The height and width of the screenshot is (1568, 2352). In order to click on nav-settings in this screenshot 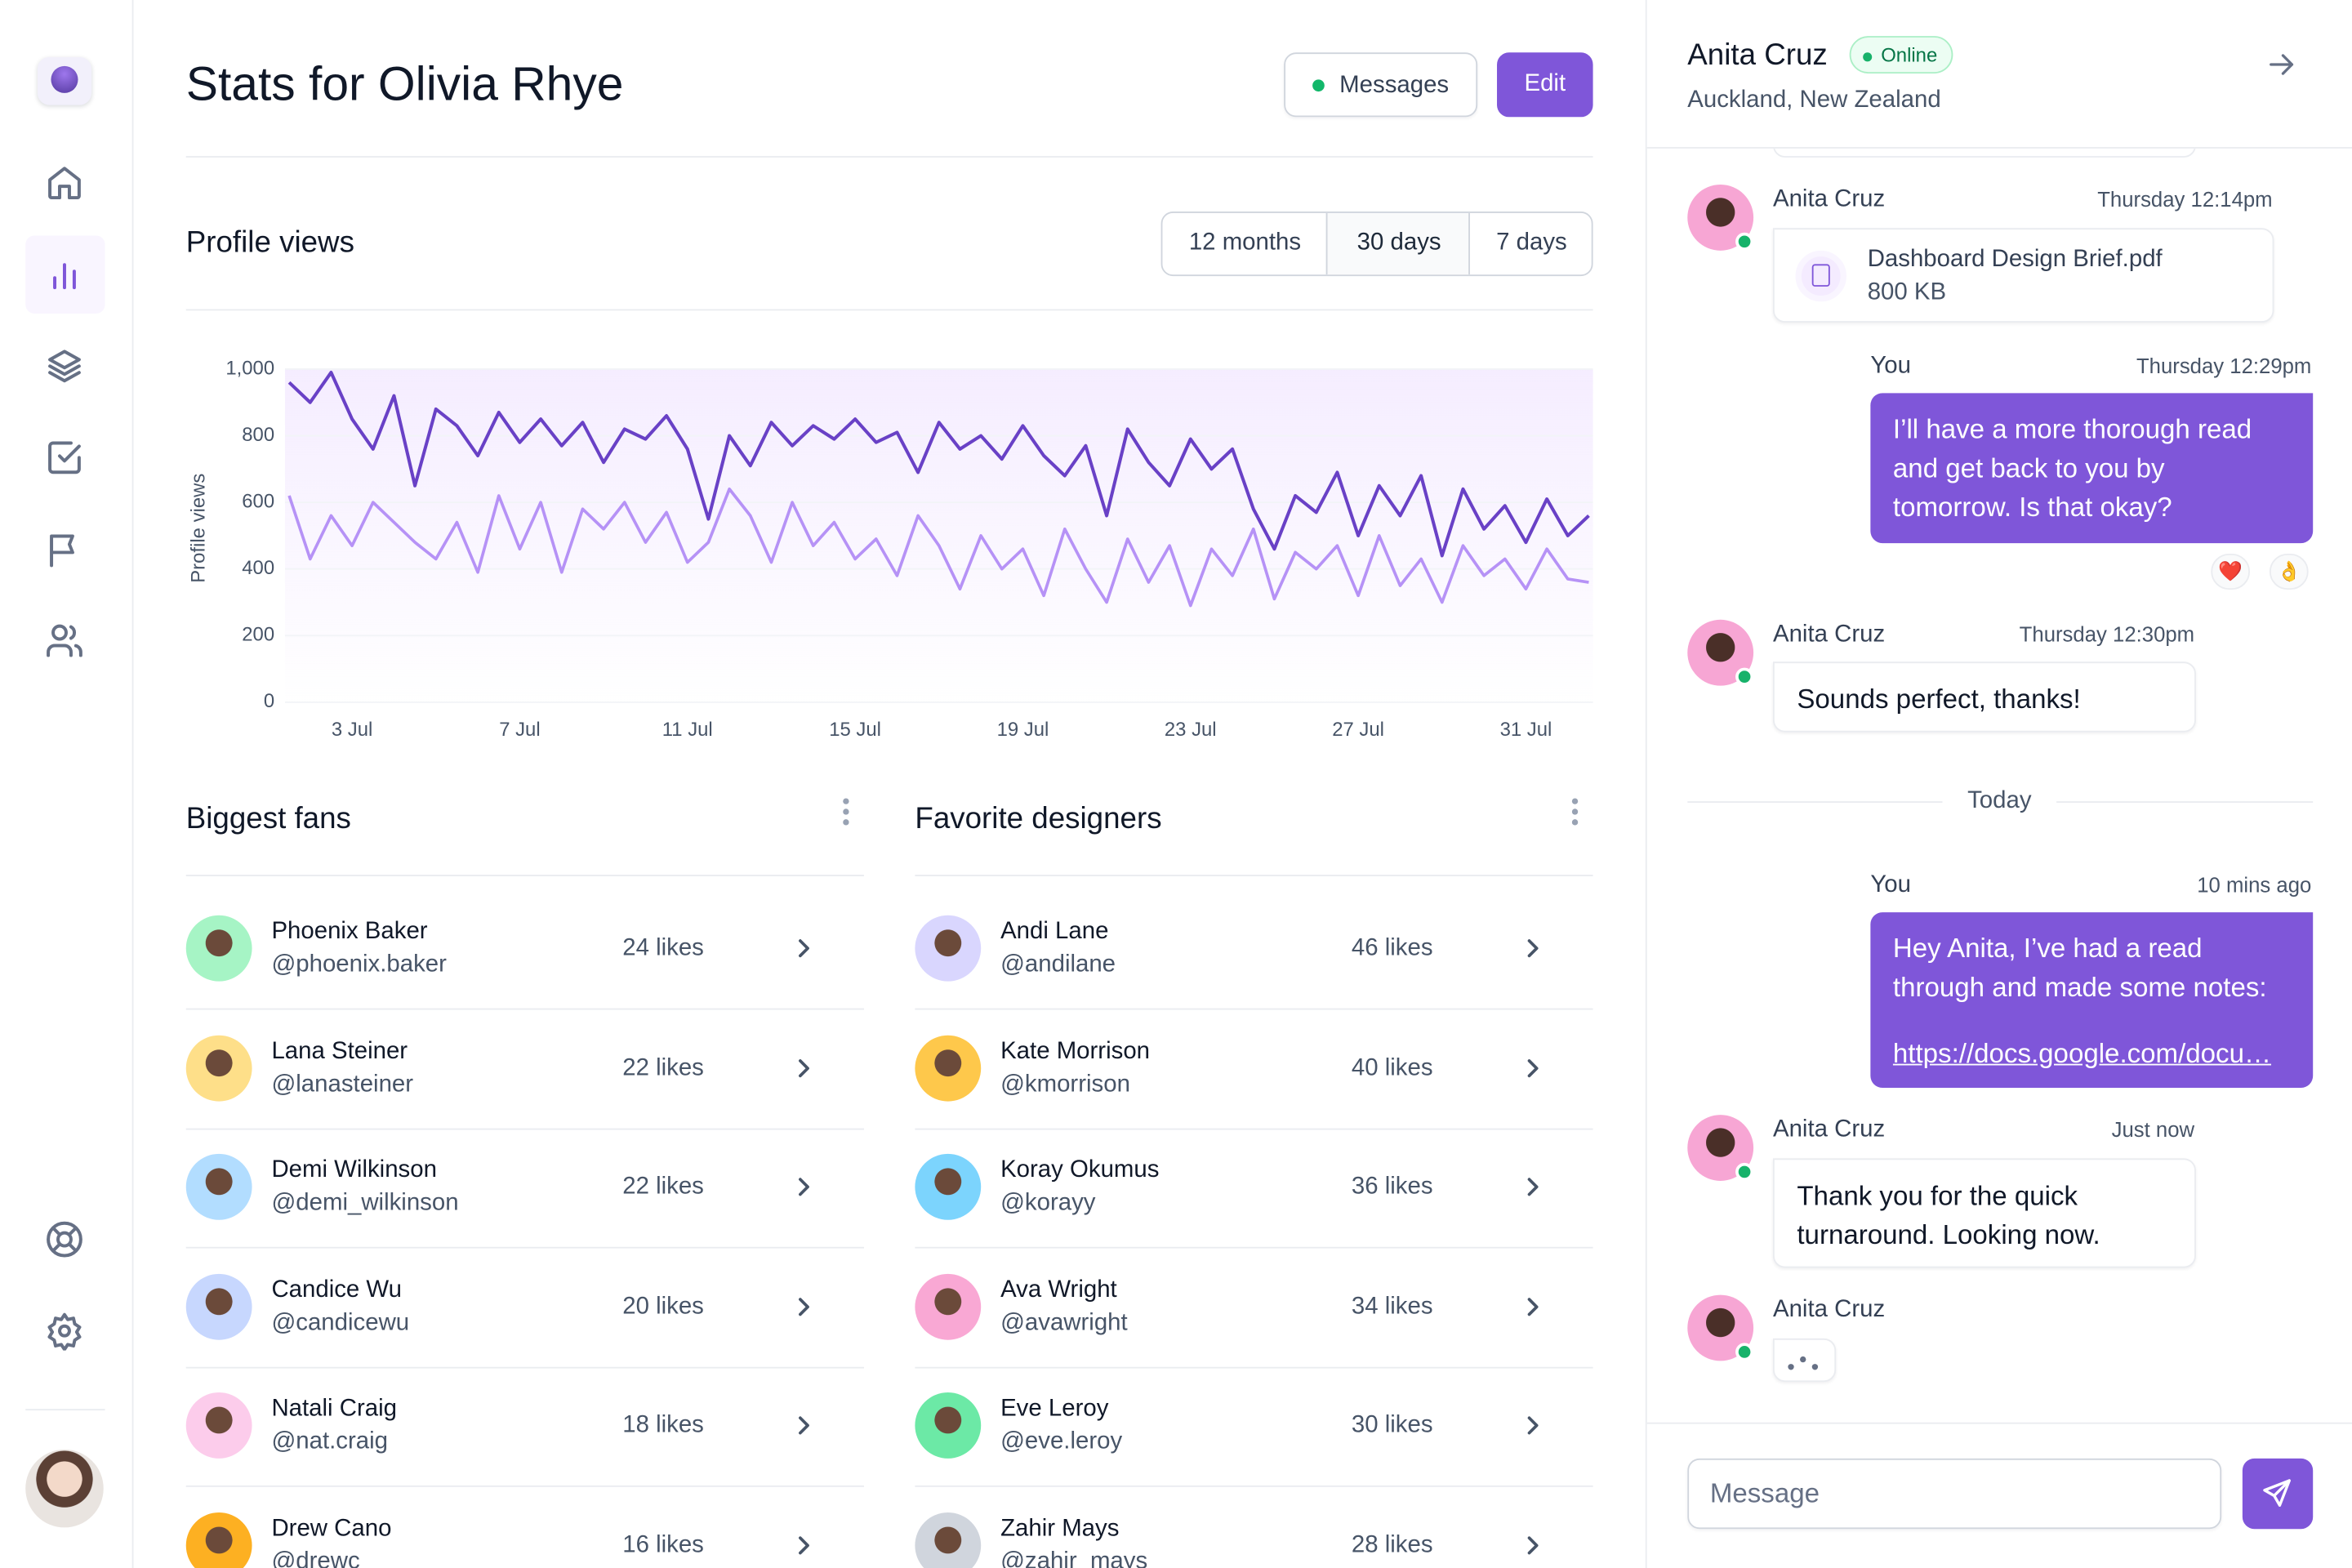, I will do `click(64, 1331)`.